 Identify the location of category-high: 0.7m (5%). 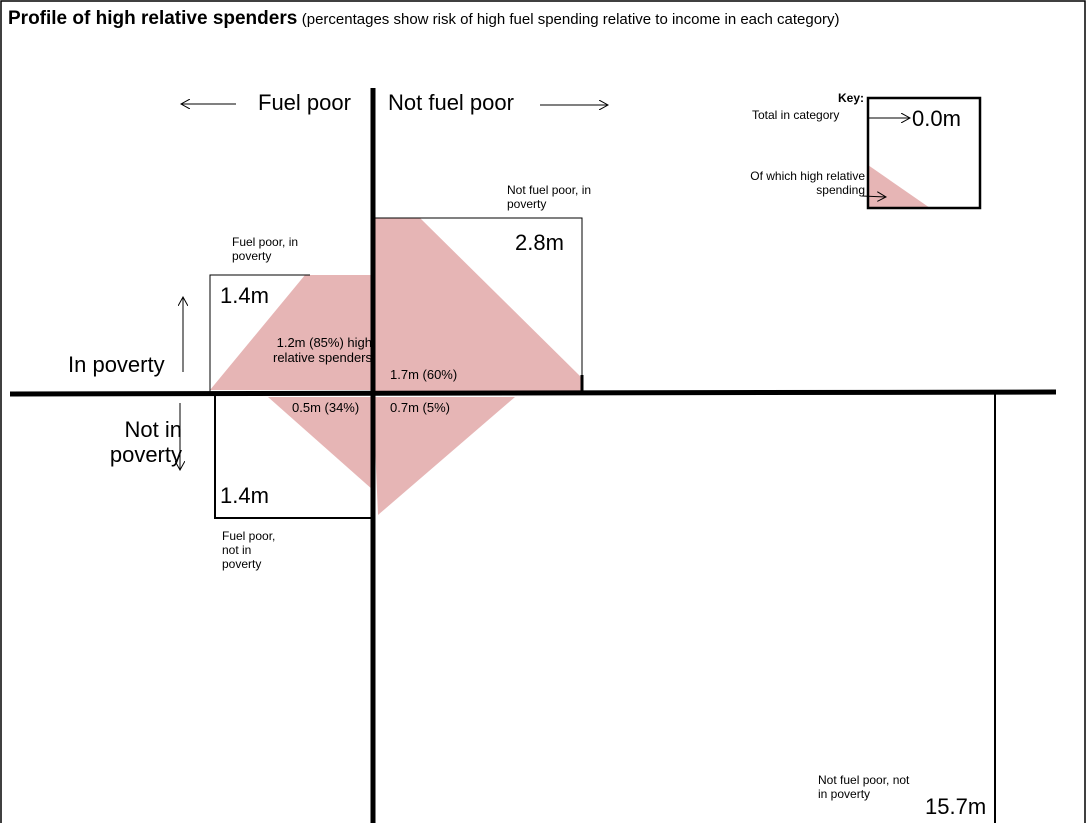
(420, 407).